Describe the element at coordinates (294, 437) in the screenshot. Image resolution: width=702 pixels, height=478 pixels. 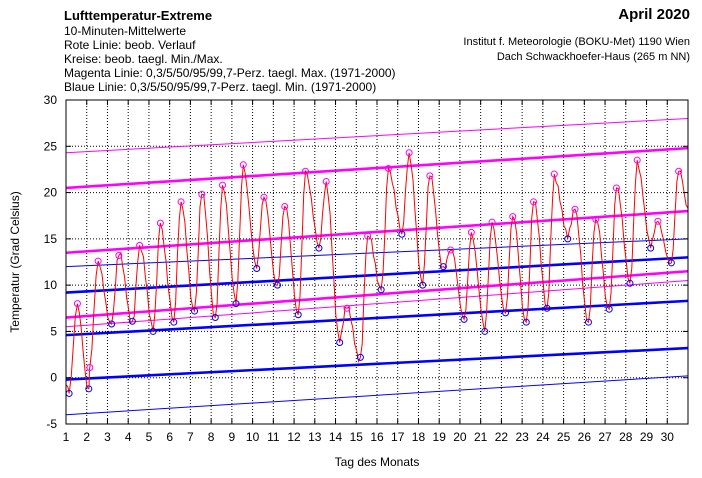
I see `x-tick-label: 12` at that location.